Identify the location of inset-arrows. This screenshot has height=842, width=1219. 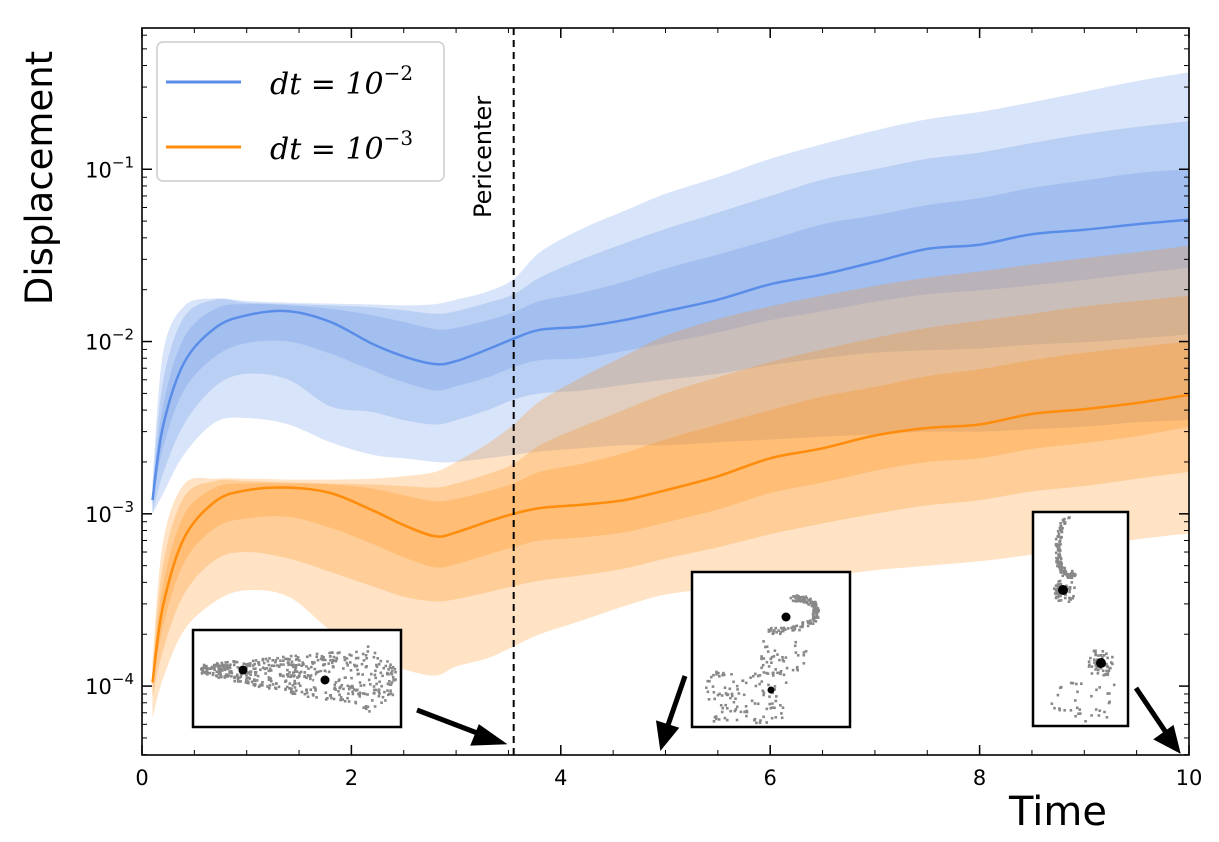
(798, 714).